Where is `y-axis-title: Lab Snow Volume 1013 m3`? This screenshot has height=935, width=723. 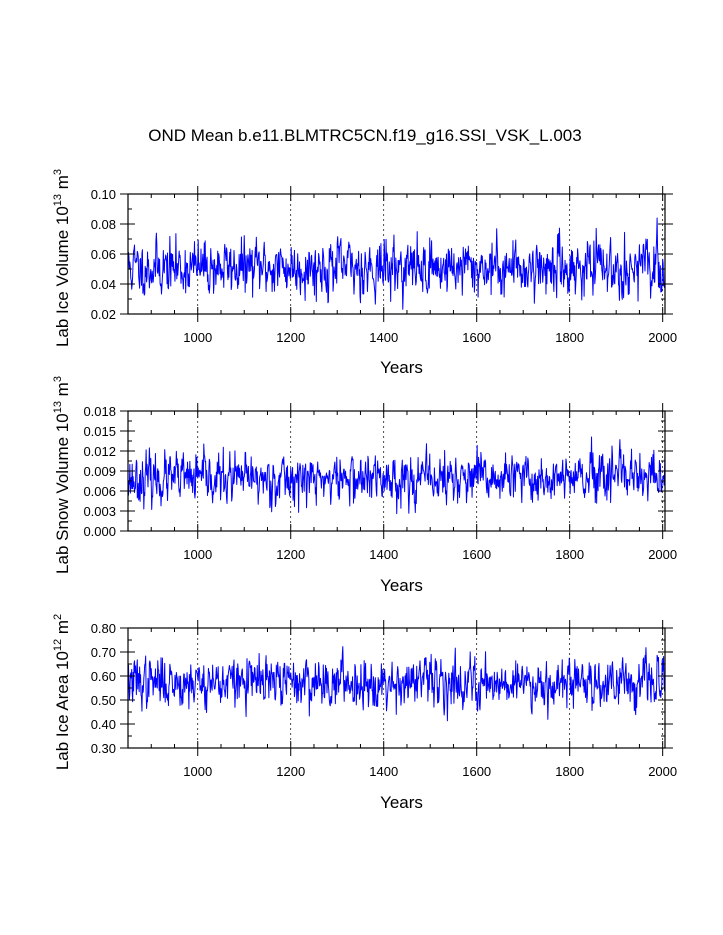 y-axis-title: Lab Snow Volume 1013 m3 is located at coordinates (62, 475).